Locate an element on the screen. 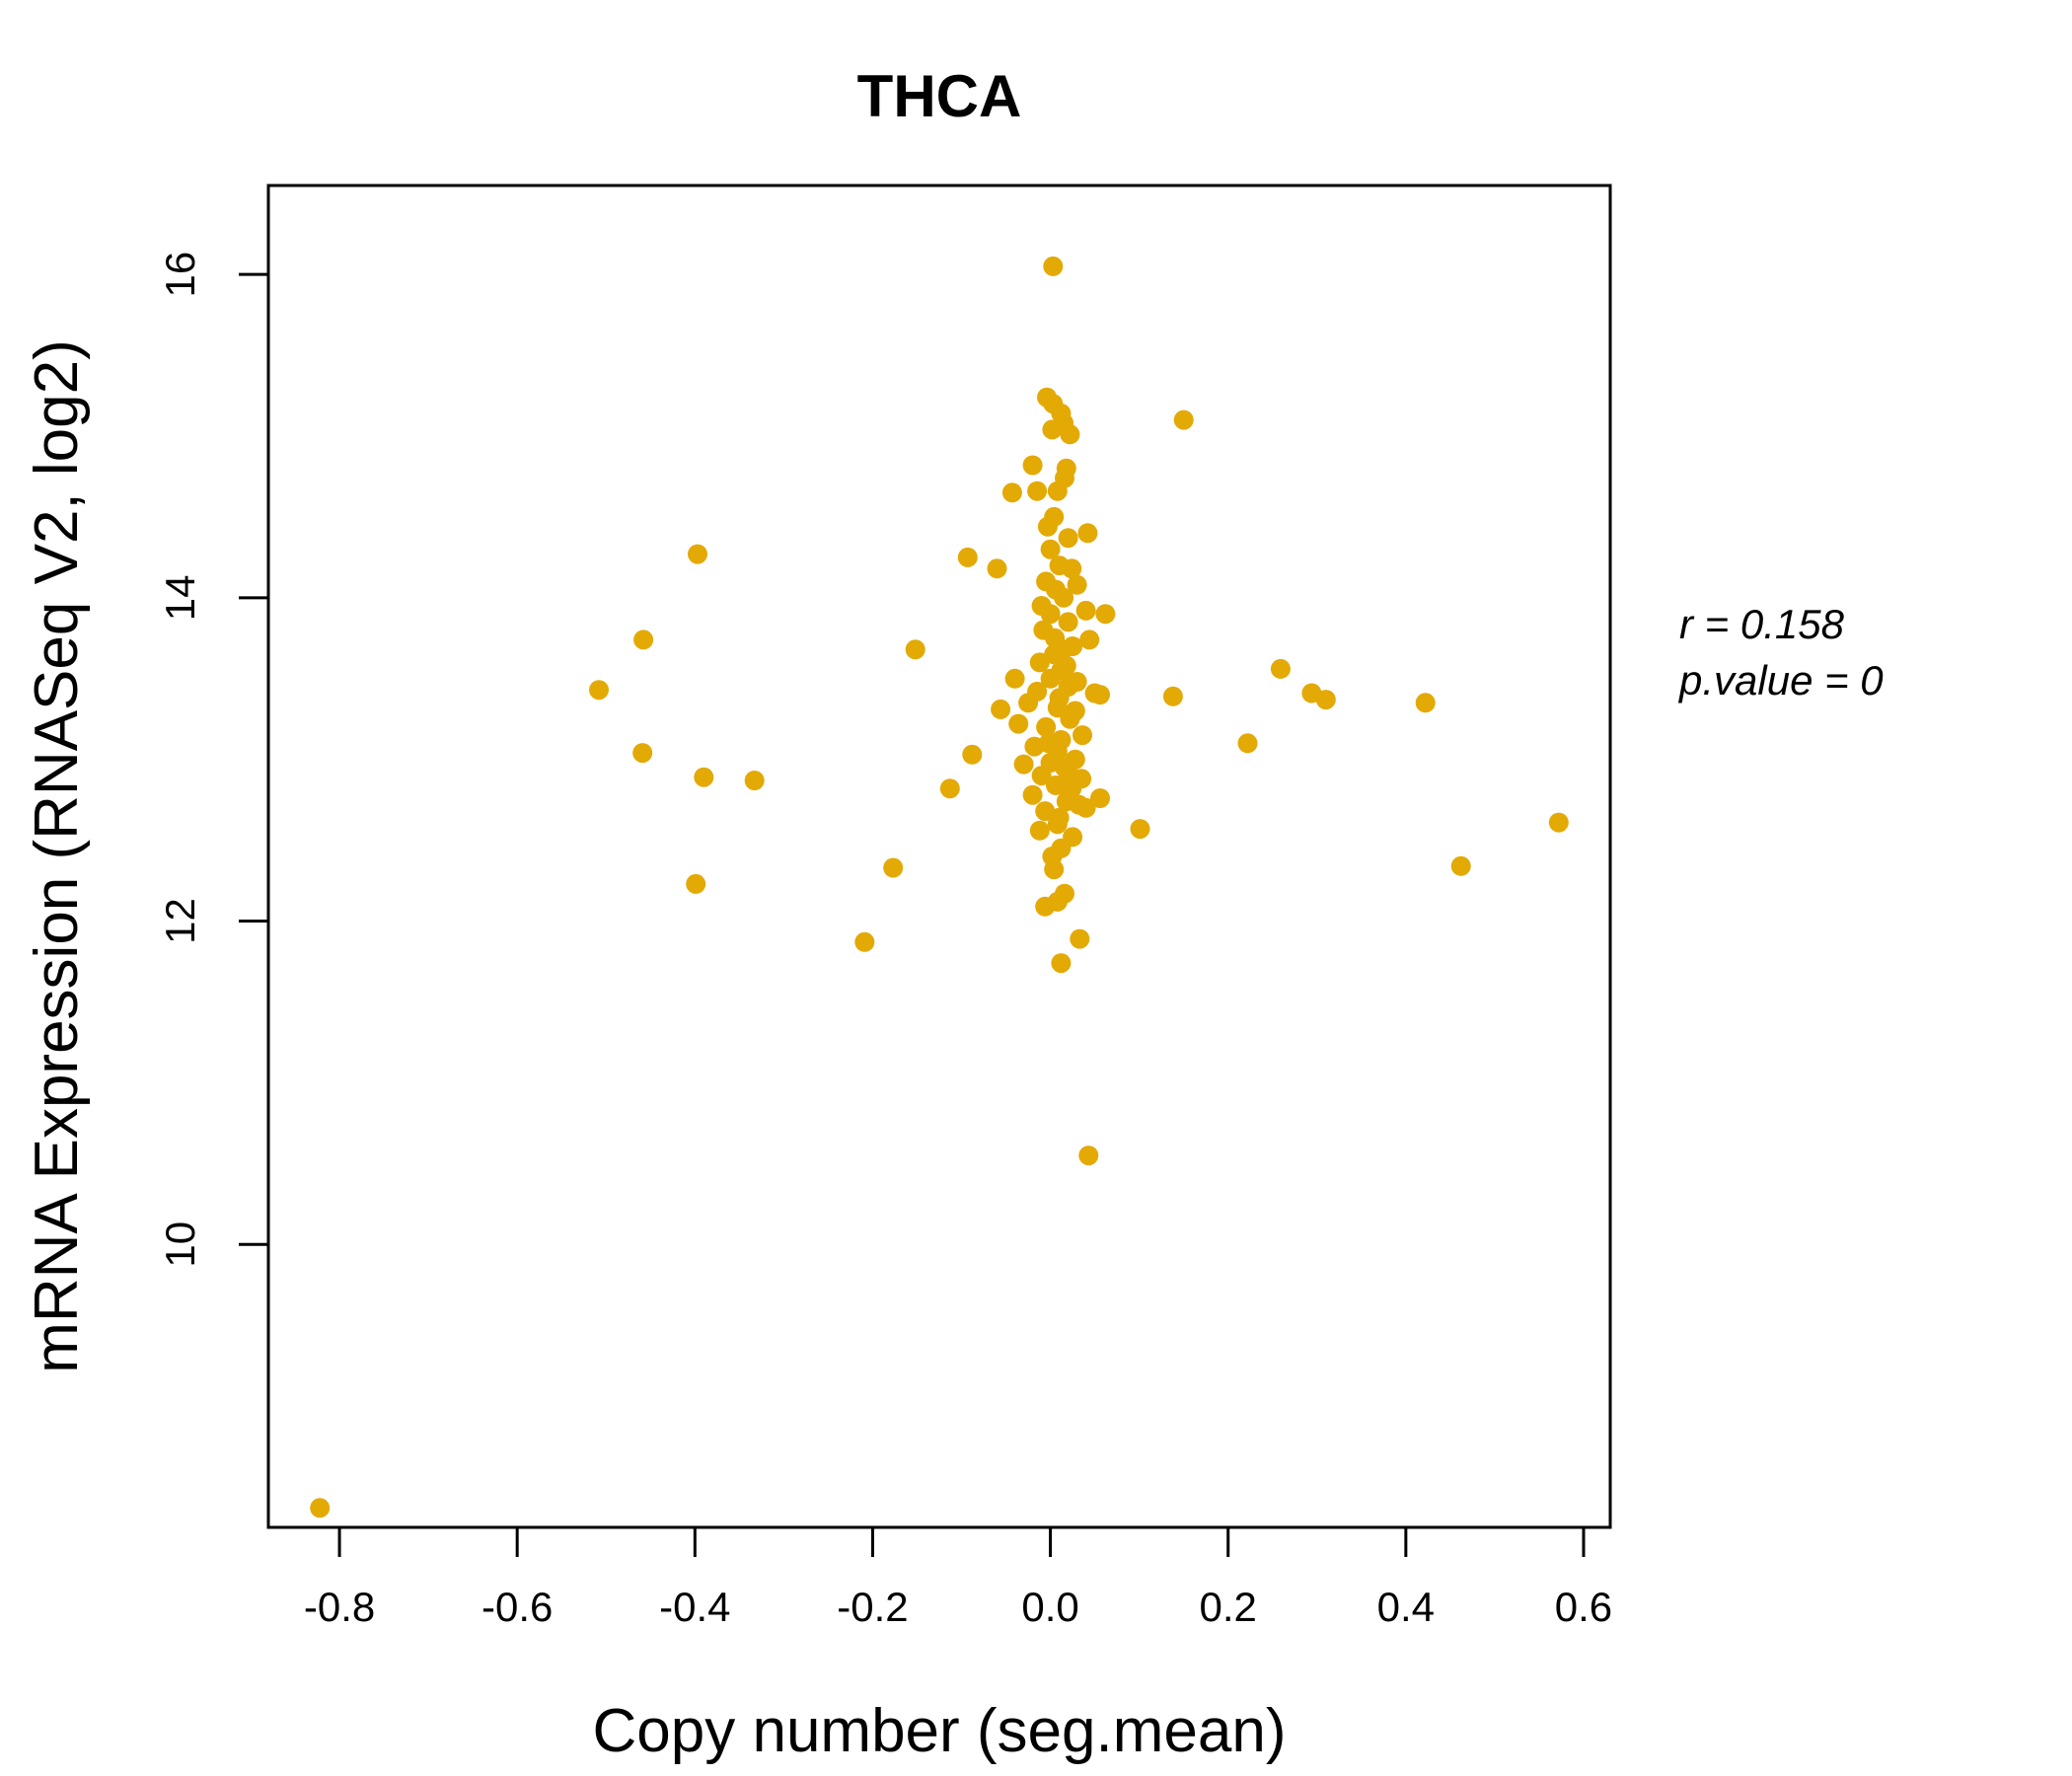 Image resolution: width=2072 pixels, height=1776 pixels. x-axis-title: Copy number (seg.mean) is located at coordinates (940, 1731).